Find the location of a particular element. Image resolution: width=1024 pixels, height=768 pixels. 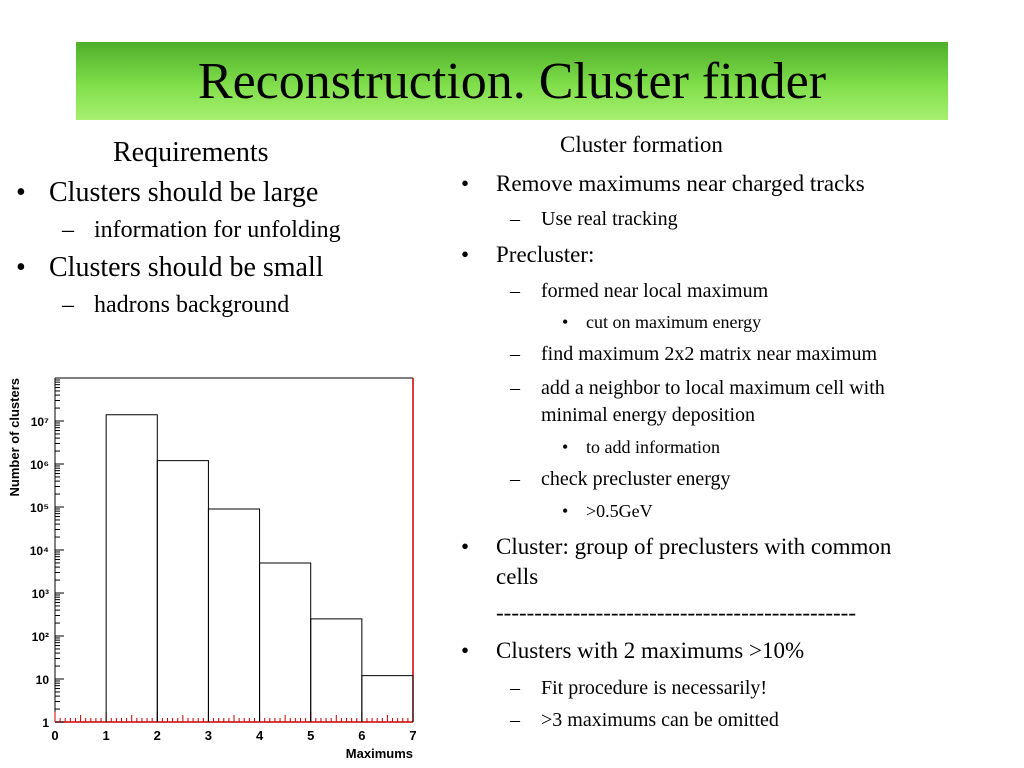

remove-maximums-sub: Use real tracking is located at coordinates (609, 219).